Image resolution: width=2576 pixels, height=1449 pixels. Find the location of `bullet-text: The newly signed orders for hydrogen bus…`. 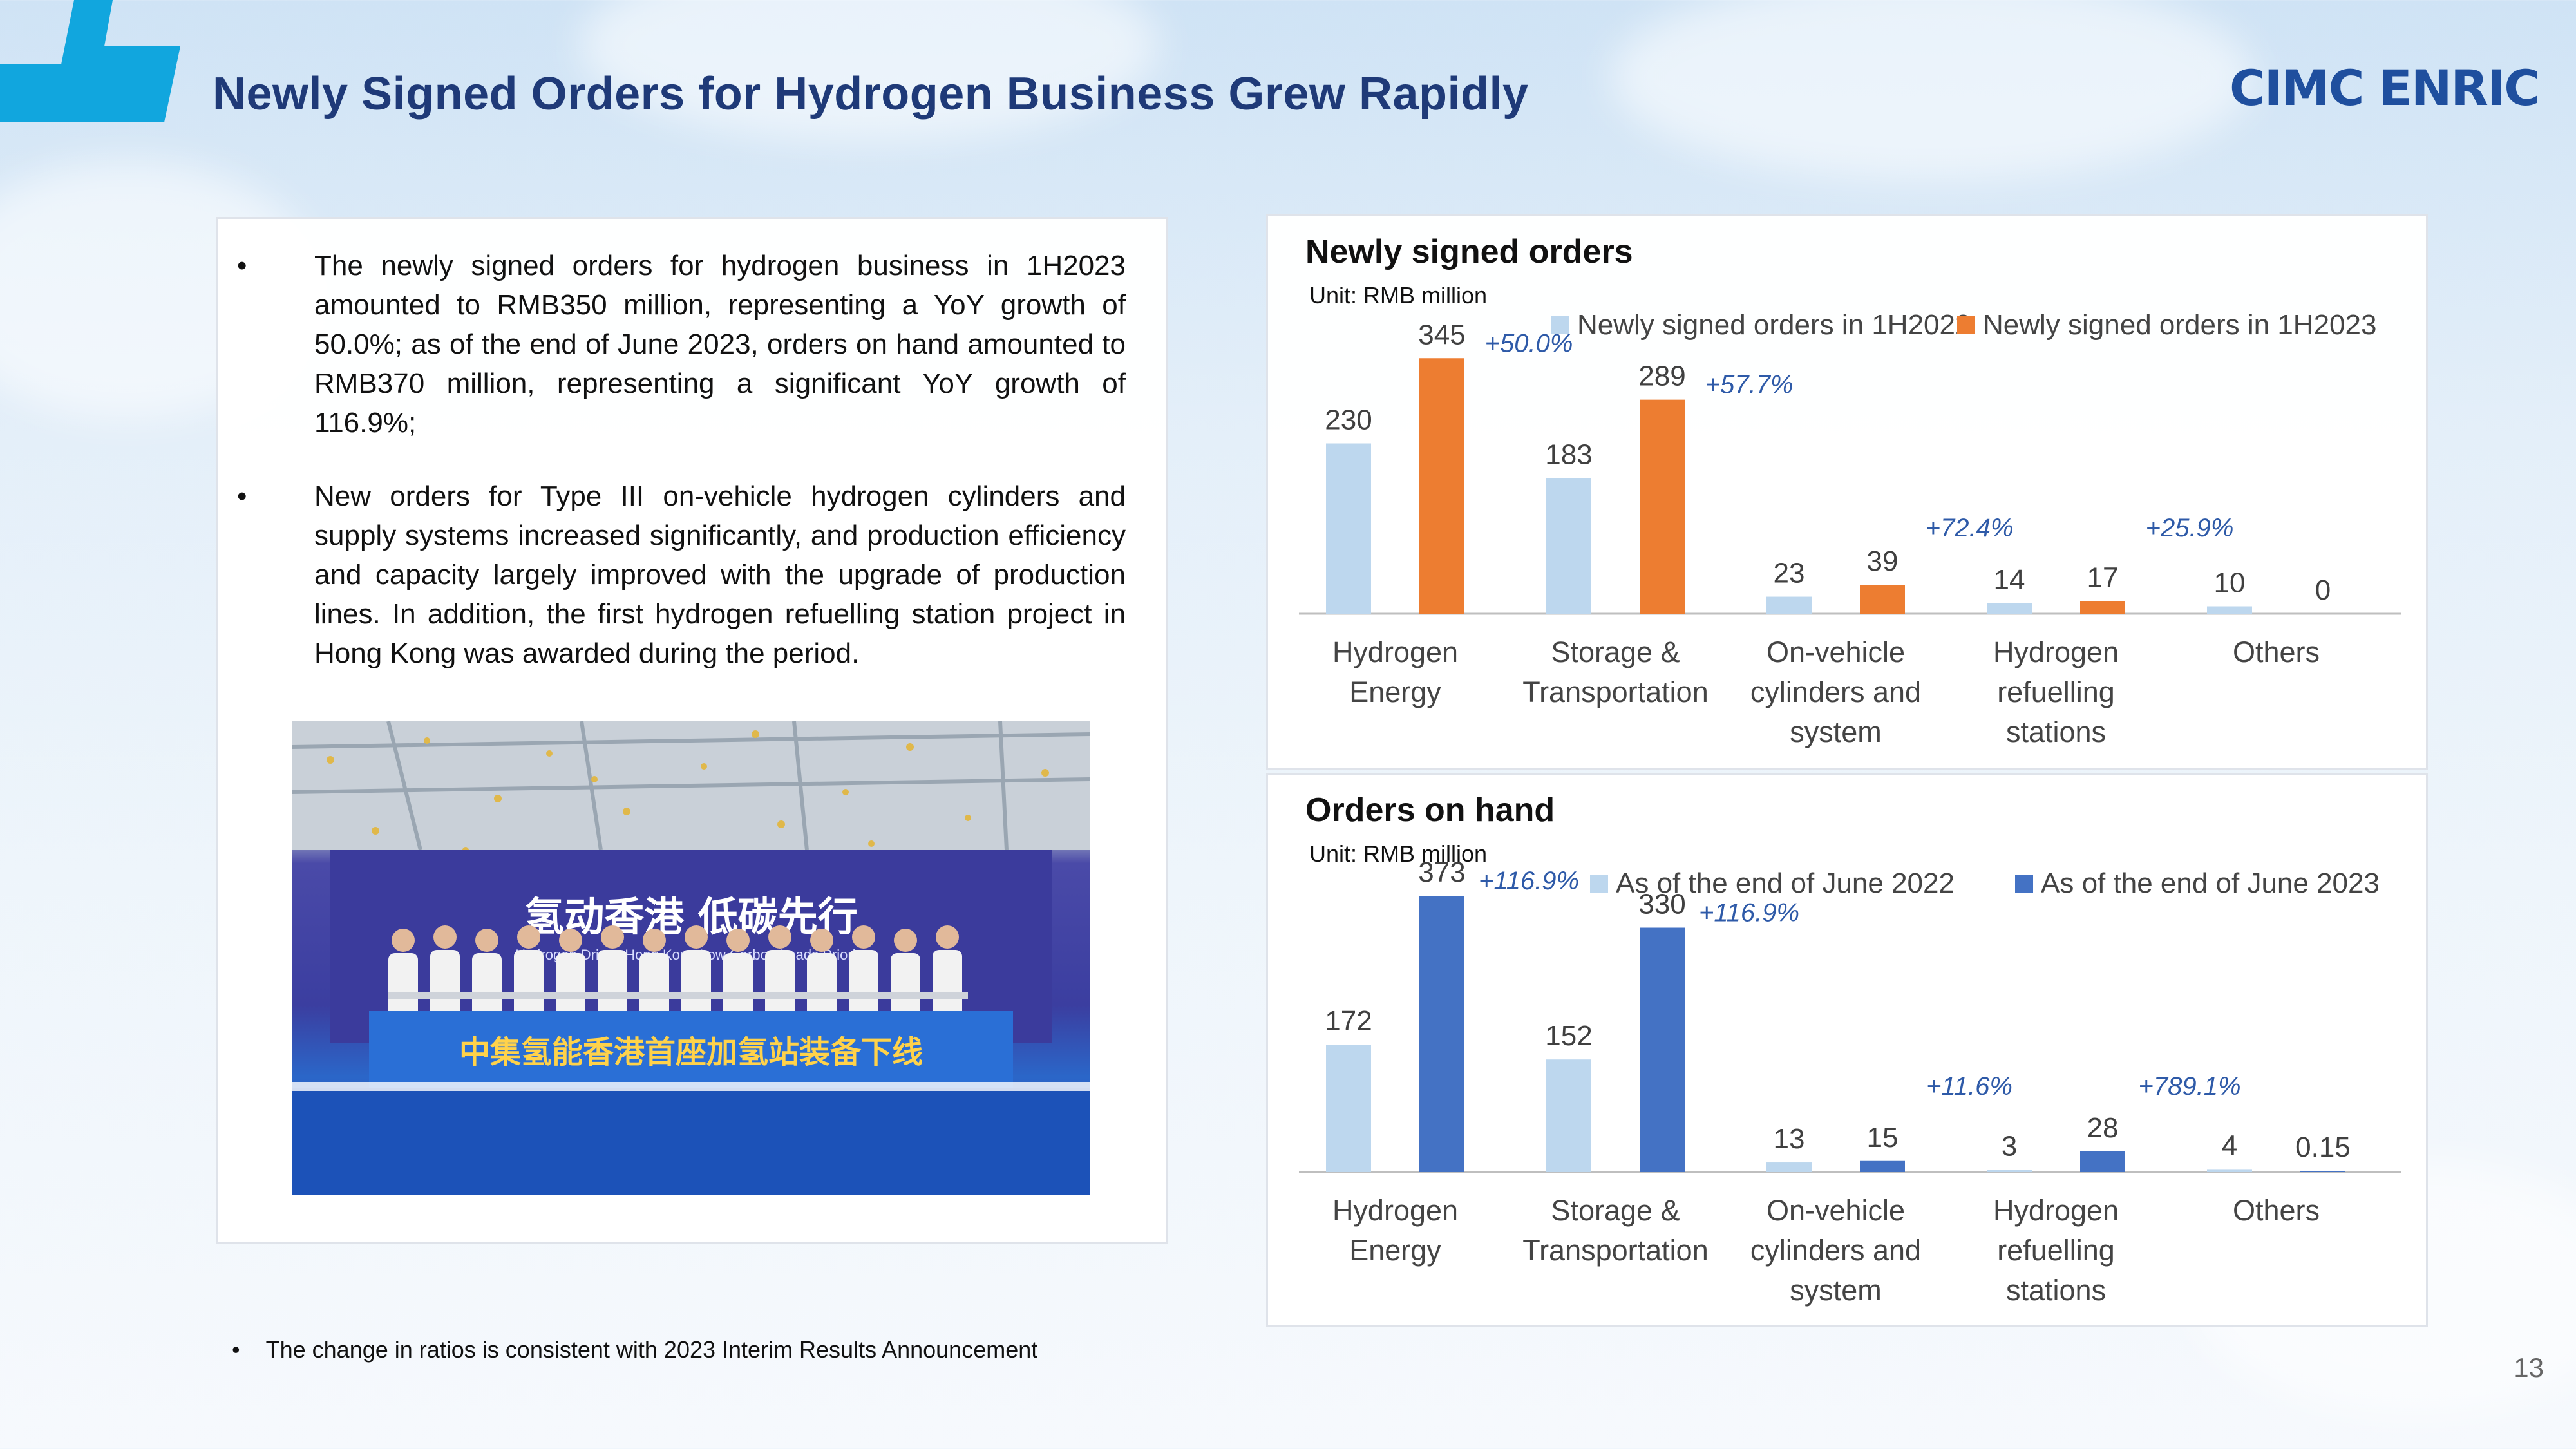

bullet-text: The newly signed orders for hydrogen bus… is located at coordinates (720, 345).